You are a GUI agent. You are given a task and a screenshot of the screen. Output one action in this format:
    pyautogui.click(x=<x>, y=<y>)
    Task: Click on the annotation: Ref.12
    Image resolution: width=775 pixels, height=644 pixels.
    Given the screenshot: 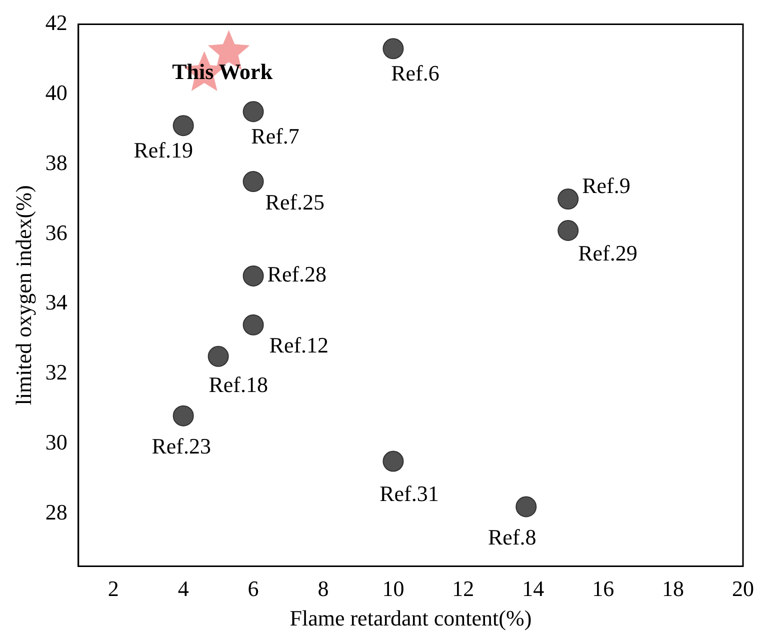 What is the action you would take?
    pyautogui.click(x=299, y=345)
    